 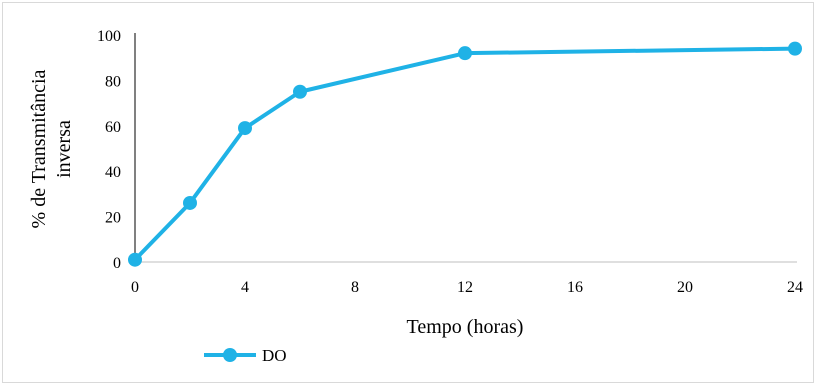 What do you see at coordinates (465, 327) in the screenshot?
I see `x-axis-title: Tempo (horas)` at bounding box center [465, 327].